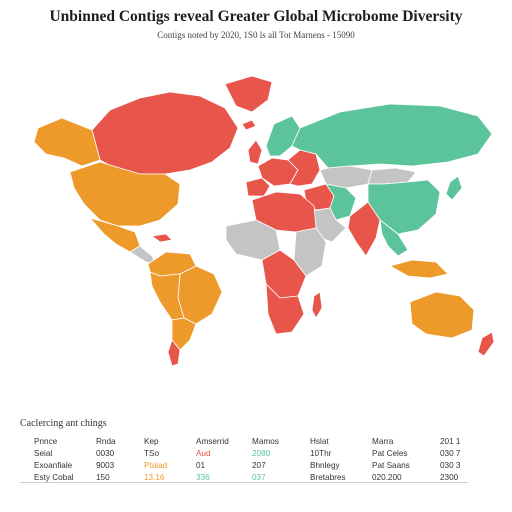 This screenshot has height=512, width=512. Describe the element at coordinates (203, 453) in the screenshot. I see `legend-cell: Aud` at that location.